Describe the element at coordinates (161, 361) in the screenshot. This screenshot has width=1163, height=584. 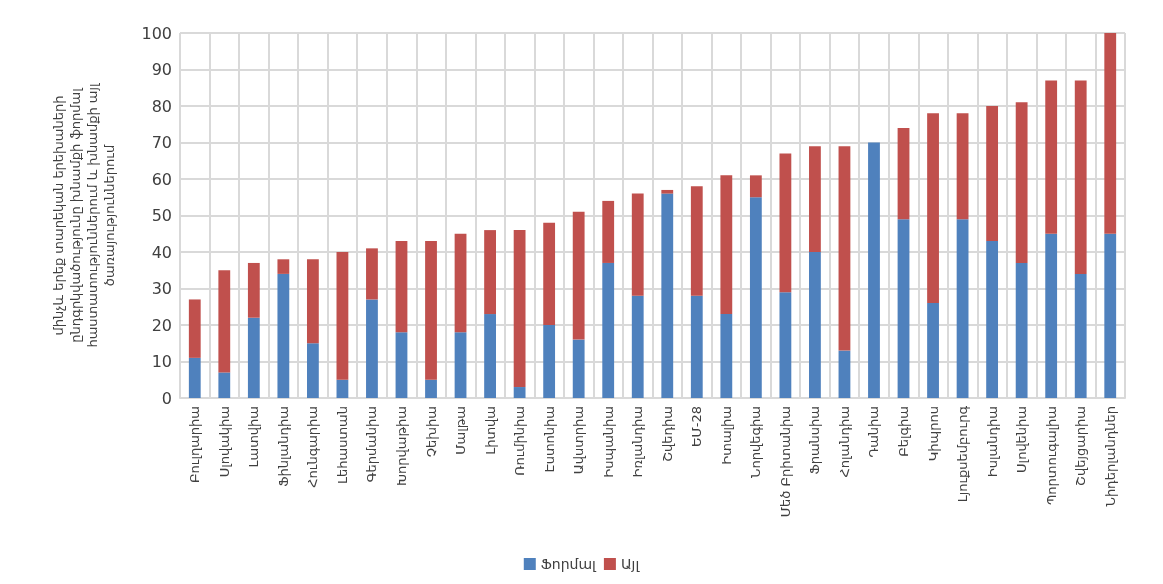
I see `y-tick-label: 10` at that location.